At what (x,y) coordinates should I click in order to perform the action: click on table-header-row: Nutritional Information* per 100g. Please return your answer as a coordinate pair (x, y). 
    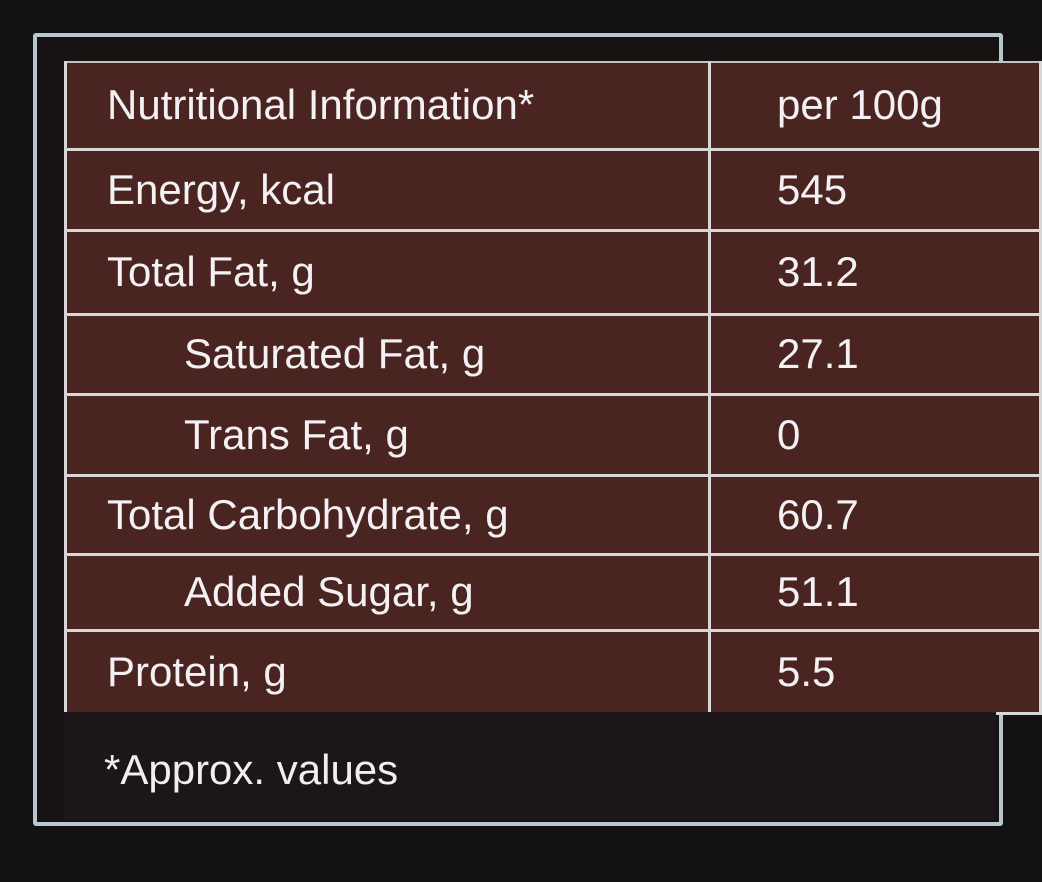
    Looking at the image, I should click on (553, 106).